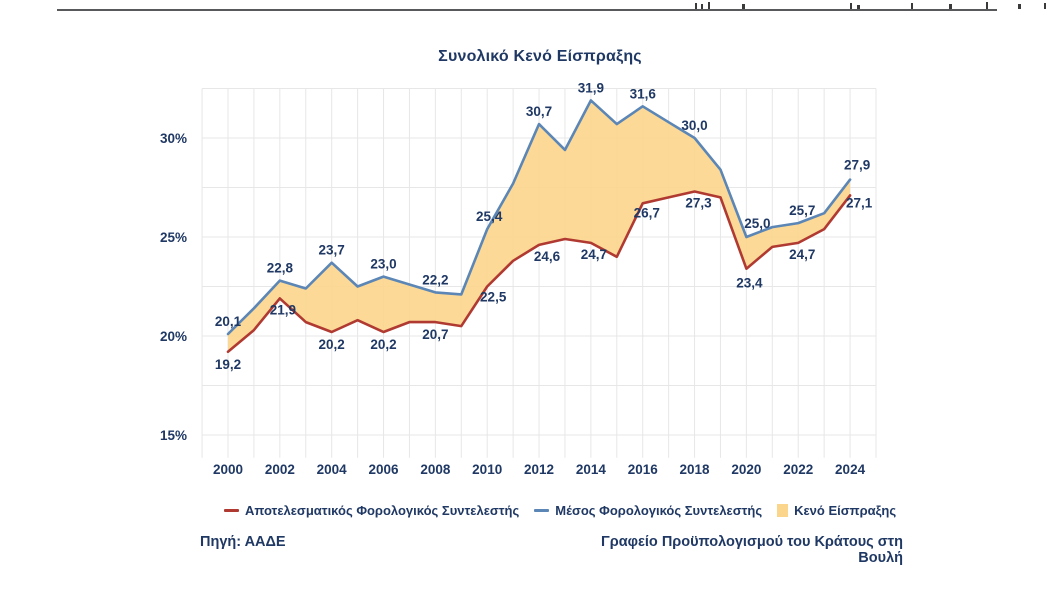 This screenshot has width=1055, height=593. I want to click on data-label-average: 25,0, so click(757, 223).